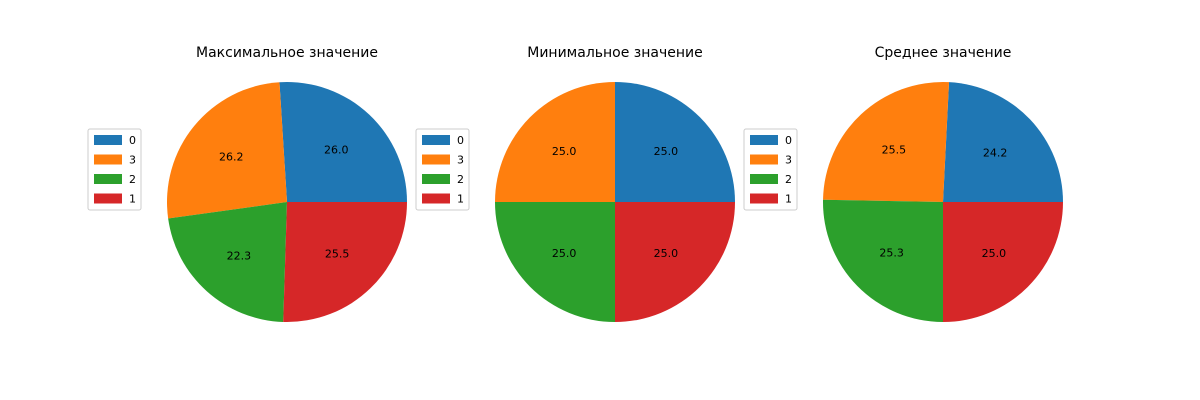 This screenshot has width=1200, height=400. What do you see at coordinates (231, 156) in the screenshot?
I see `slice-value-label: 26.2` at bounding box center [231, 156].